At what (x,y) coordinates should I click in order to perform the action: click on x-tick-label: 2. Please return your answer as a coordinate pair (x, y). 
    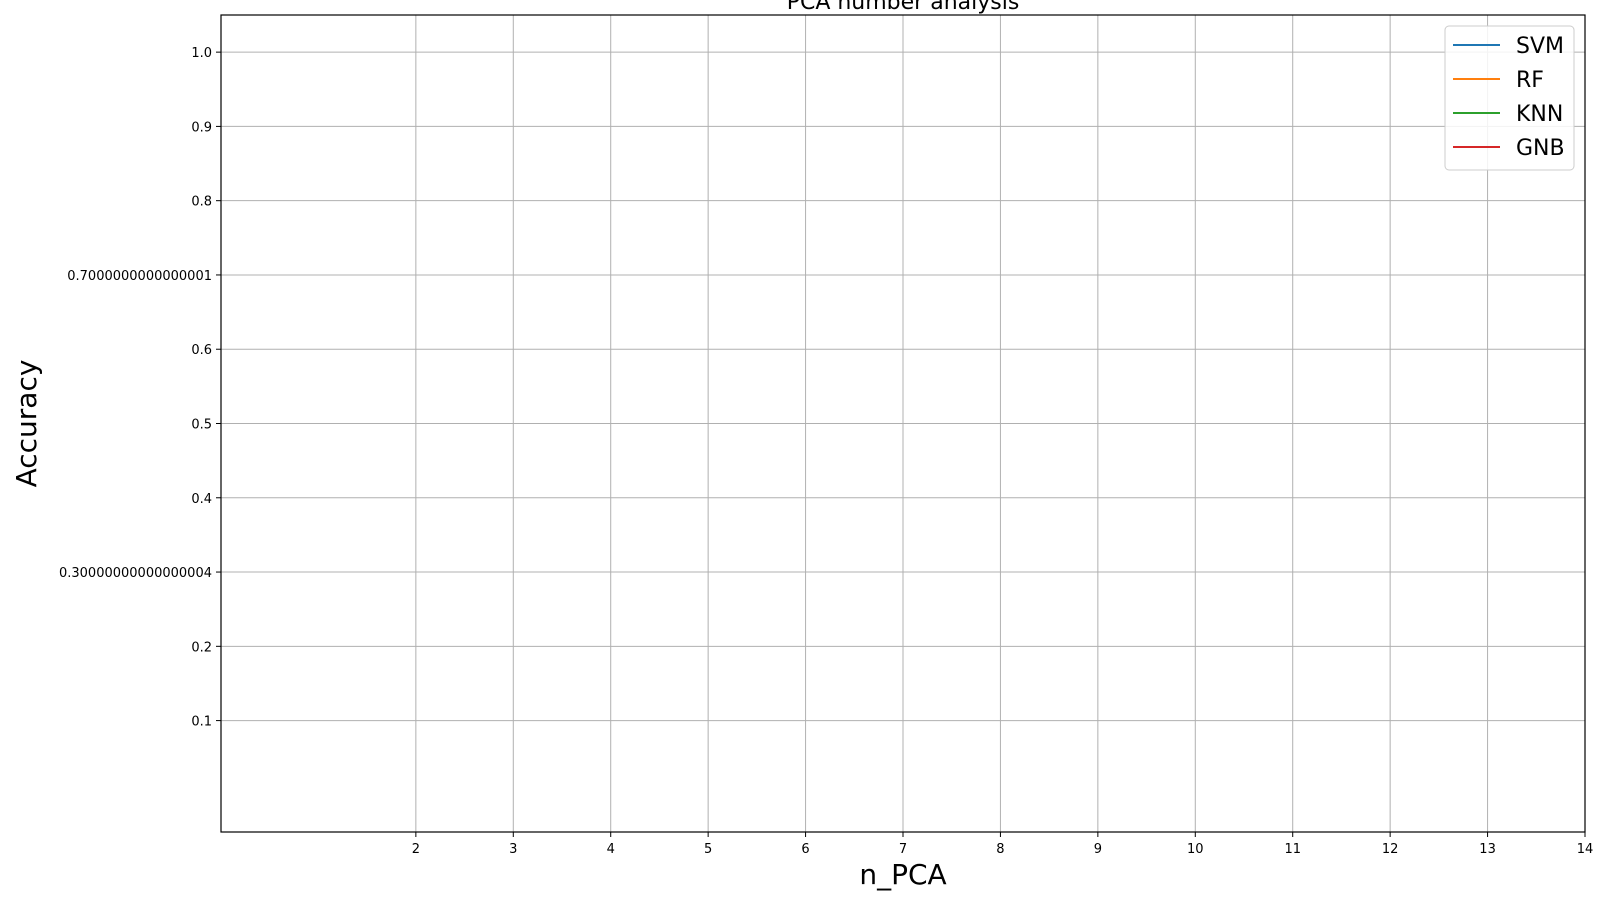
    Looking at the image, I should click on (416, 849).